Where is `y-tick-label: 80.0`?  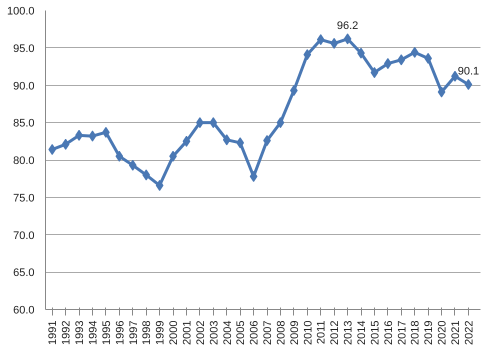 y-tick-label: 80.0 is located at coordinates (24, 161).